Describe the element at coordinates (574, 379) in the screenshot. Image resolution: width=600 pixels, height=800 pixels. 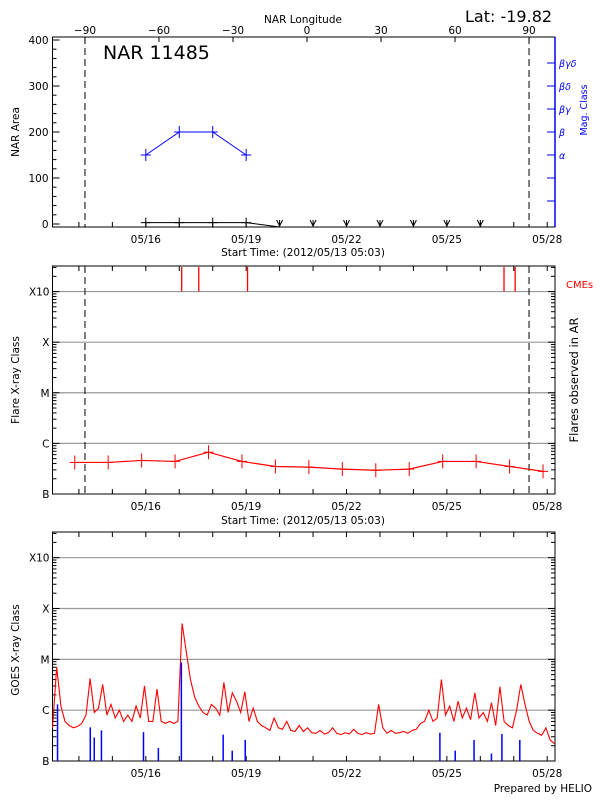
I see `y2-axis-title-flares-observed: Flares observed in AR` at that location.